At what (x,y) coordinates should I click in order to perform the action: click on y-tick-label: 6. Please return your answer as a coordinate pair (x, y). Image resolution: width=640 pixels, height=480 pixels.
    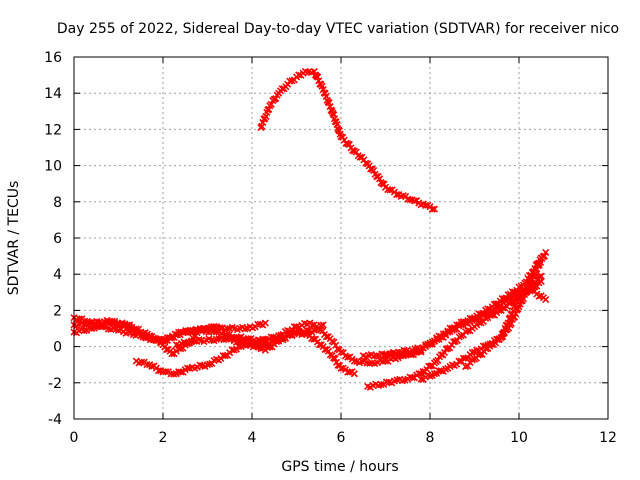
    Looking at the image, I should click on (57, 239).